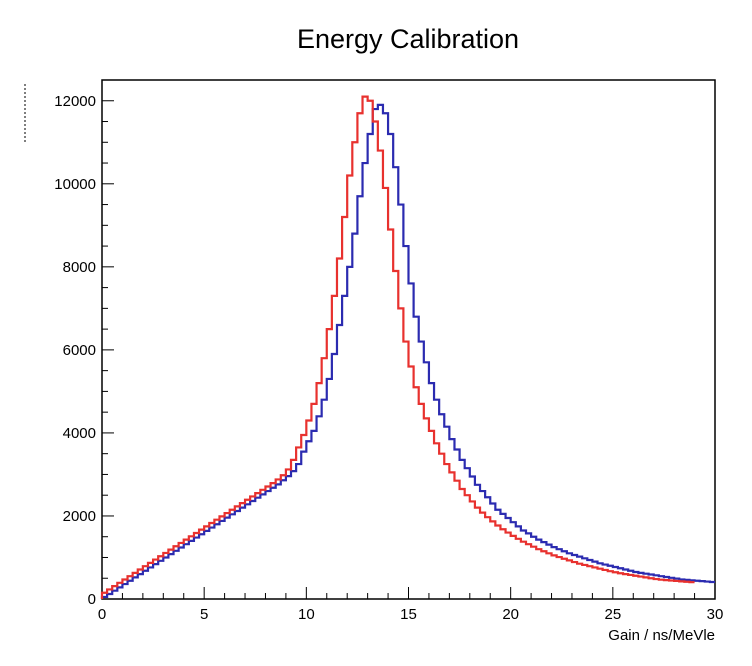 The image size is (752, 666). I want to click on y-tick-label: 12000, so click(75, 101).